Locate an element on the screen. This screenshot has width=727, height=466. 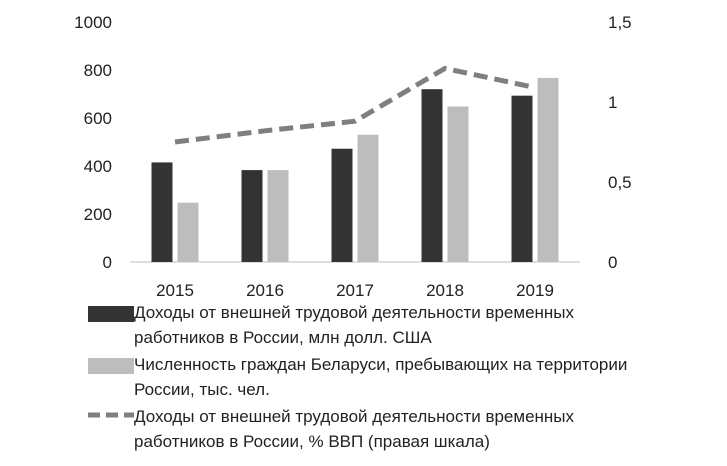
y-left-tick-label: 0 is located at coordinates (107, 262).